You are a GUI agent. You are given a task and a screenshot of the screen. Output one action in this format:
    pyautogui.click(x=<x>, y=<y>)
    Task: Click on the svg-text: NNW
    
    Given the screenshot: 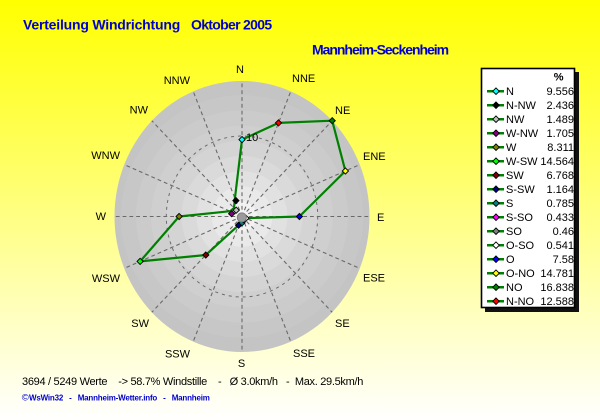 What is the action you would take?
    pyautogui.click(x=177, y=81)
    